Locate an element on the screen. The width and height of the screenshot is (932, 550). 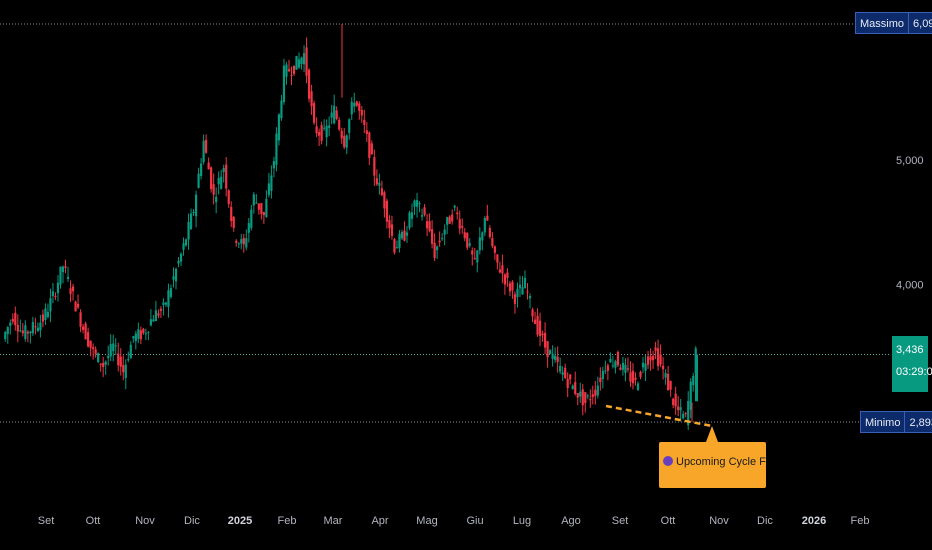
x-tick-label: Apr is located at coordinates (379, 521).